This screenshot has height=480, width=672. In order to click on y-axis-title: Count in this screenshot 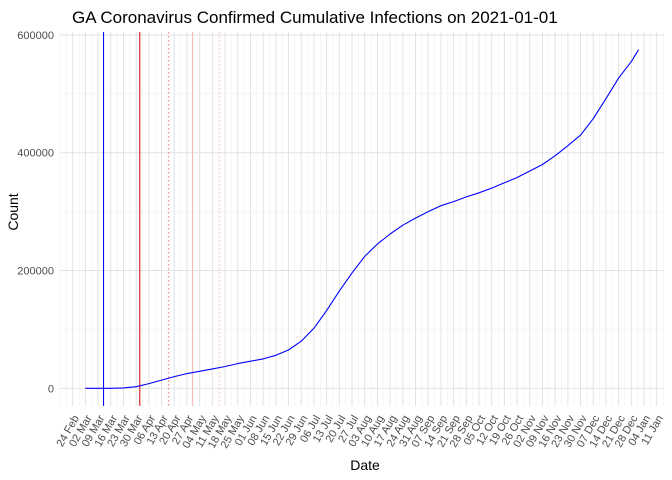, I will do `click(13, 211)`.